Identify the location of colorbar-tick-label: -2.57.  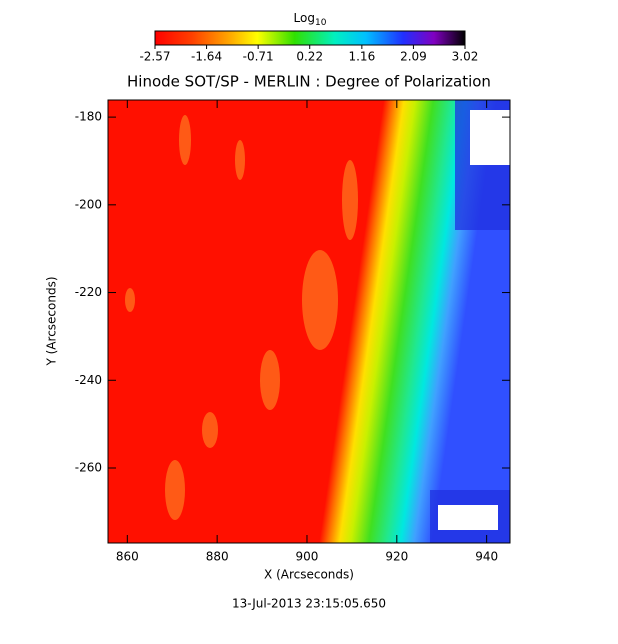
(154, 57).